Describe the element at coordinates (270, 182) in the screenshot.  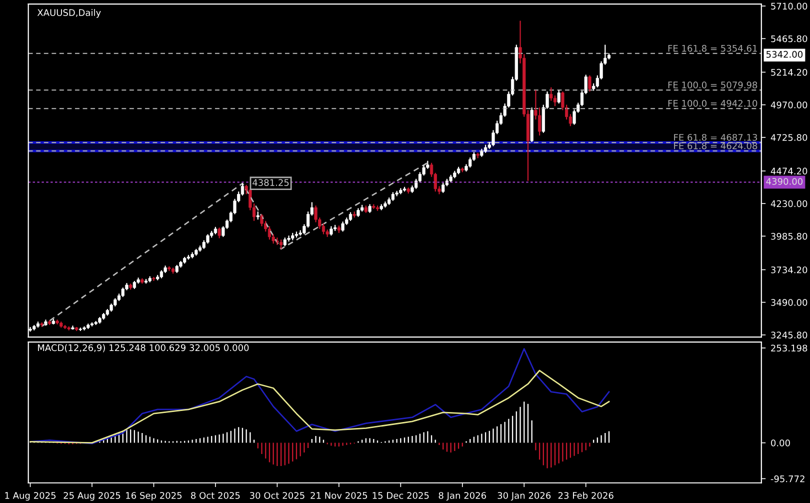
I see `annotation: 4381.25` at that location.